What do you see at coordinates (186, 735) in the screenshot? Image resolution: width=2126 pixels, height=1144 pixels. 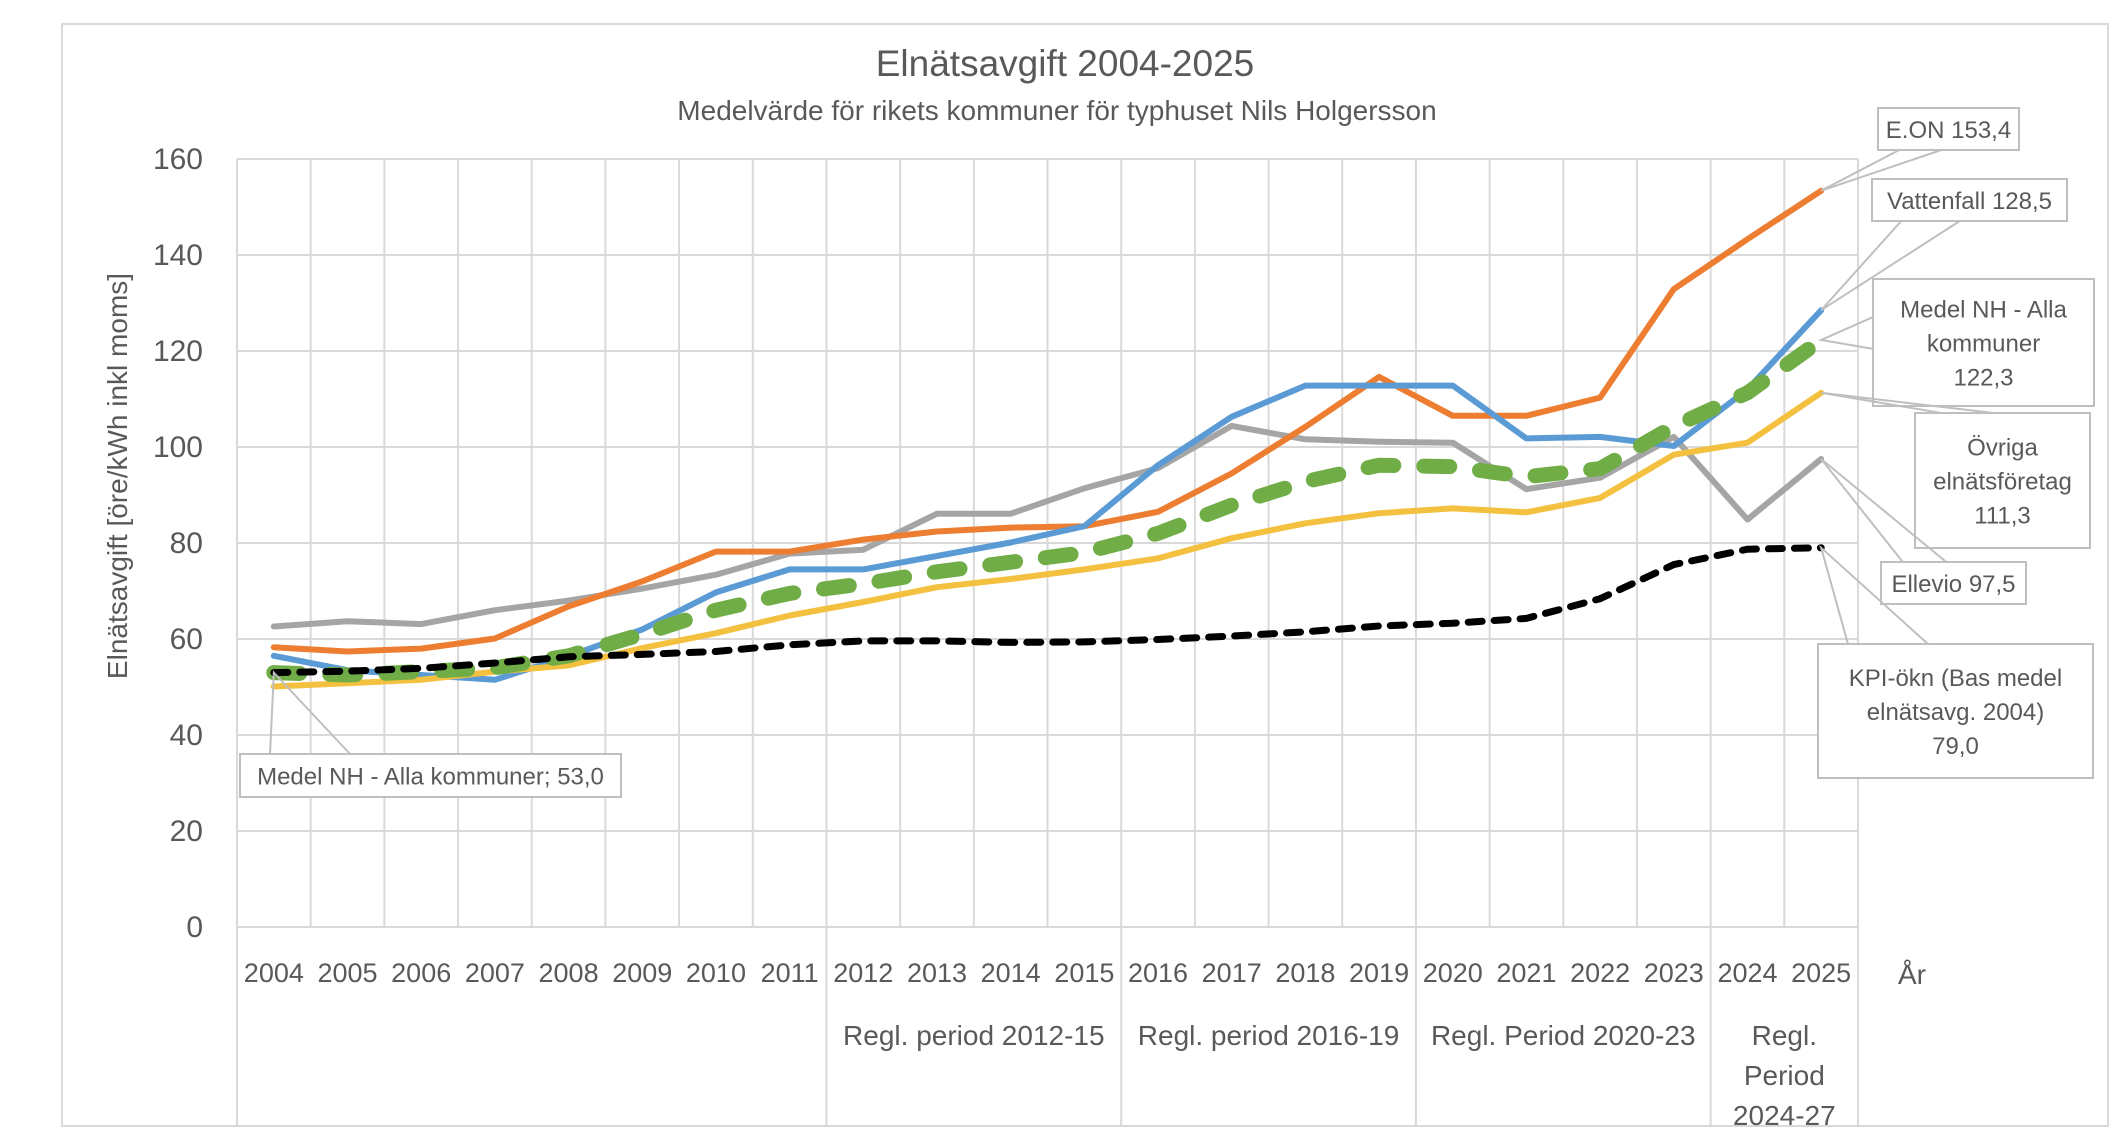 I see `y-tick-label: 40` at bounding box center [186, 735].